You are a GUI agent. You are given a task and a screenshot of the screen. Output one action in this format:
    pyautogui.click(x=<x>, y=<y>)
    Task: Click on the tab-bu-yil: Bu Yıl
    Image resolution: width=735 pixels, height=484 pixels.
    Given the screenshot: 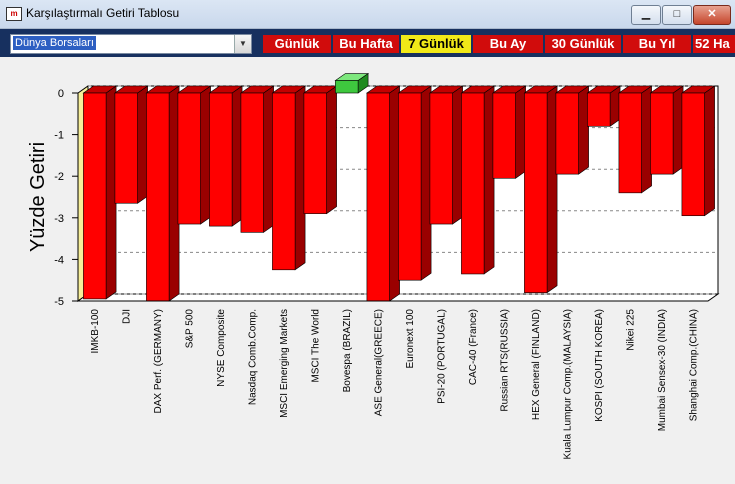 What is the action you would take?
    pyautogui.click(x=657, y=44)
    